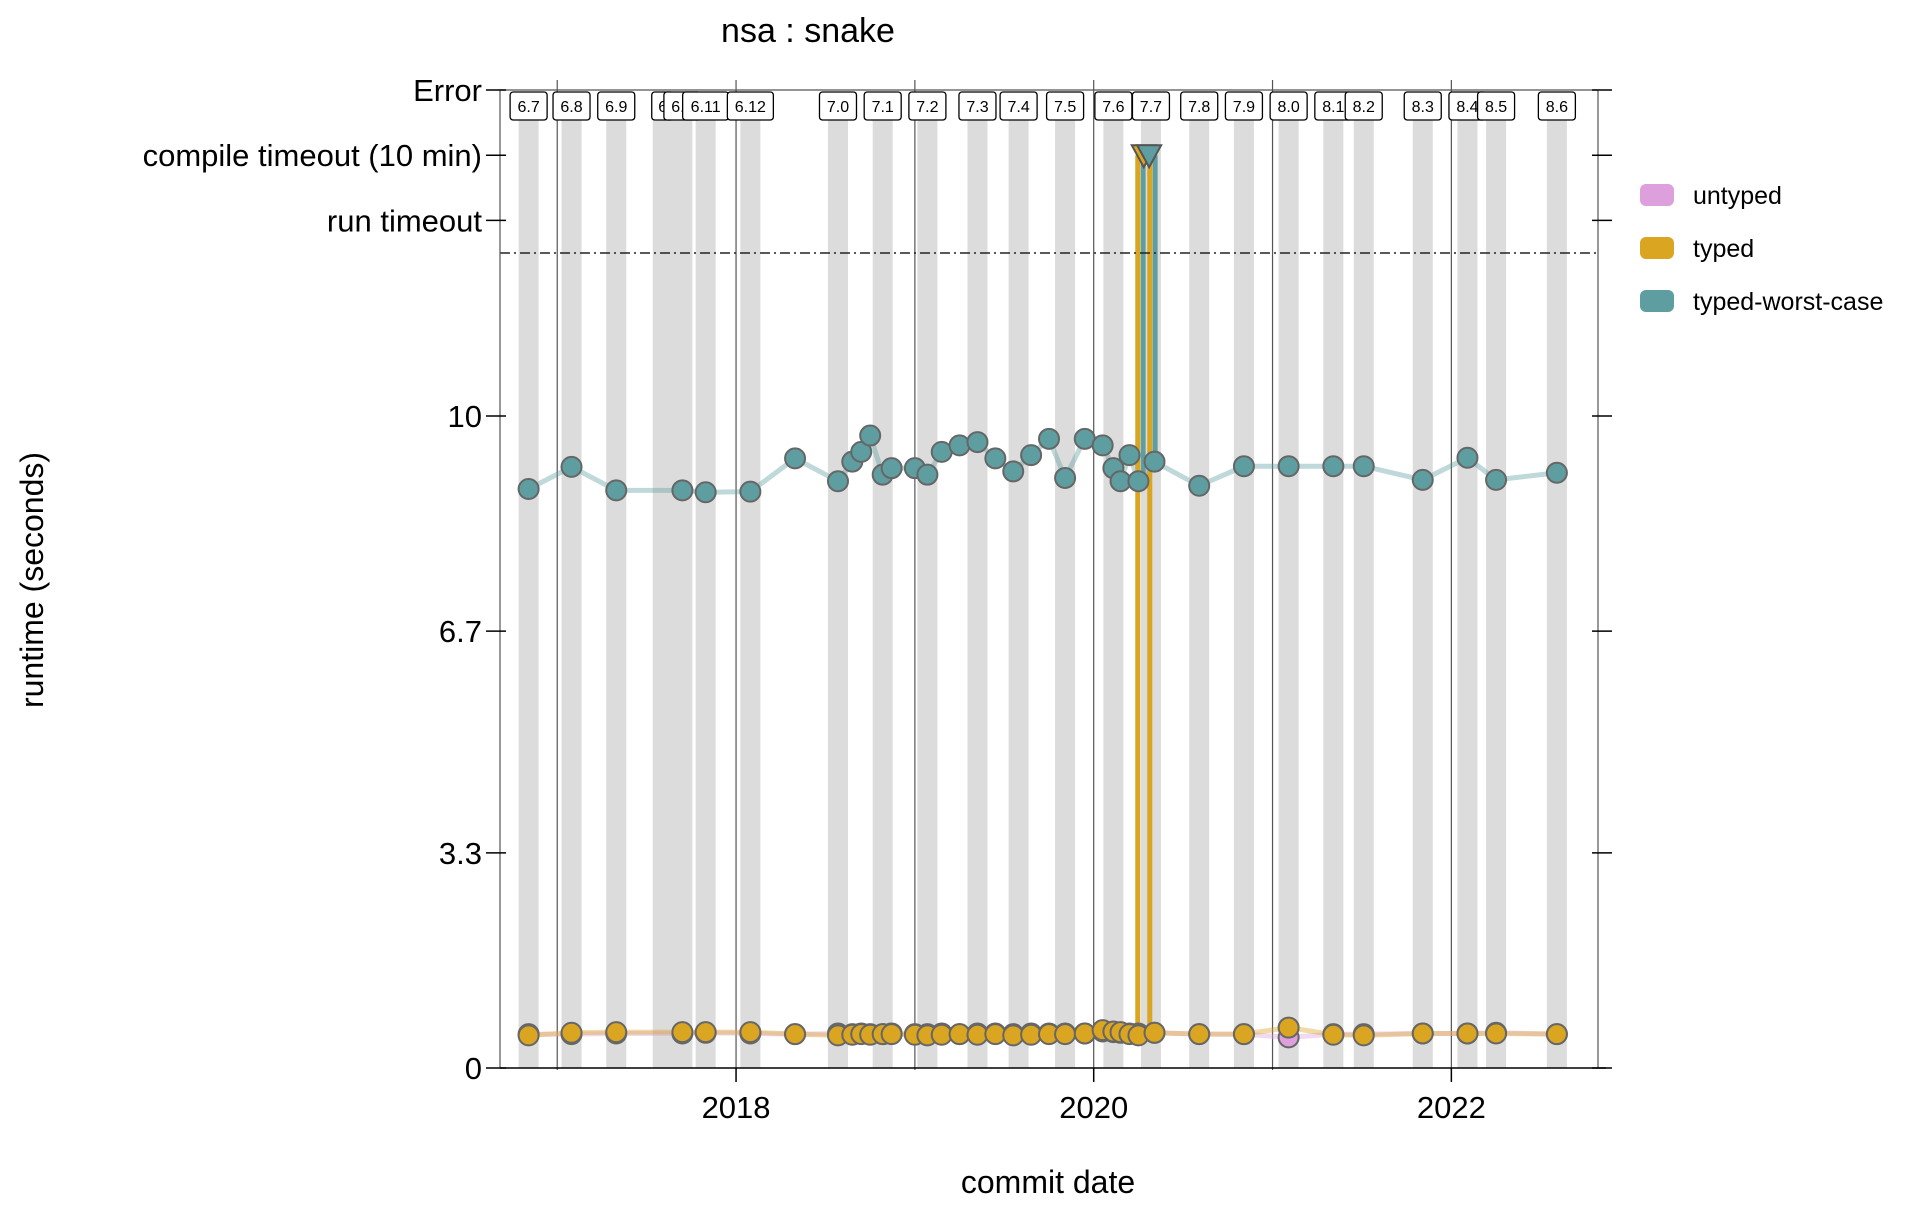 This screenshot has height=1212, width=1918. What do you see at coordinates (750, 107) in the screenshot?
I see `release-label-6-12-6: 6.12` at bounding box center [750, 107].